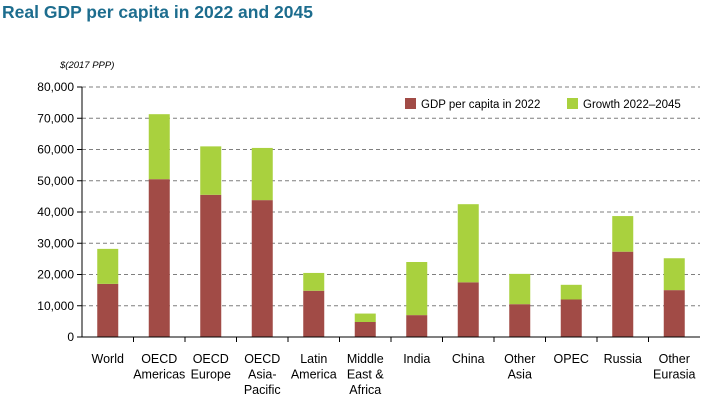 Image resolution: width=725 pixels, height=407 pixels. Describe the element at coordinates (159, 367) in the screenshot. I see `x-category-label: OECD Americas` at that location.